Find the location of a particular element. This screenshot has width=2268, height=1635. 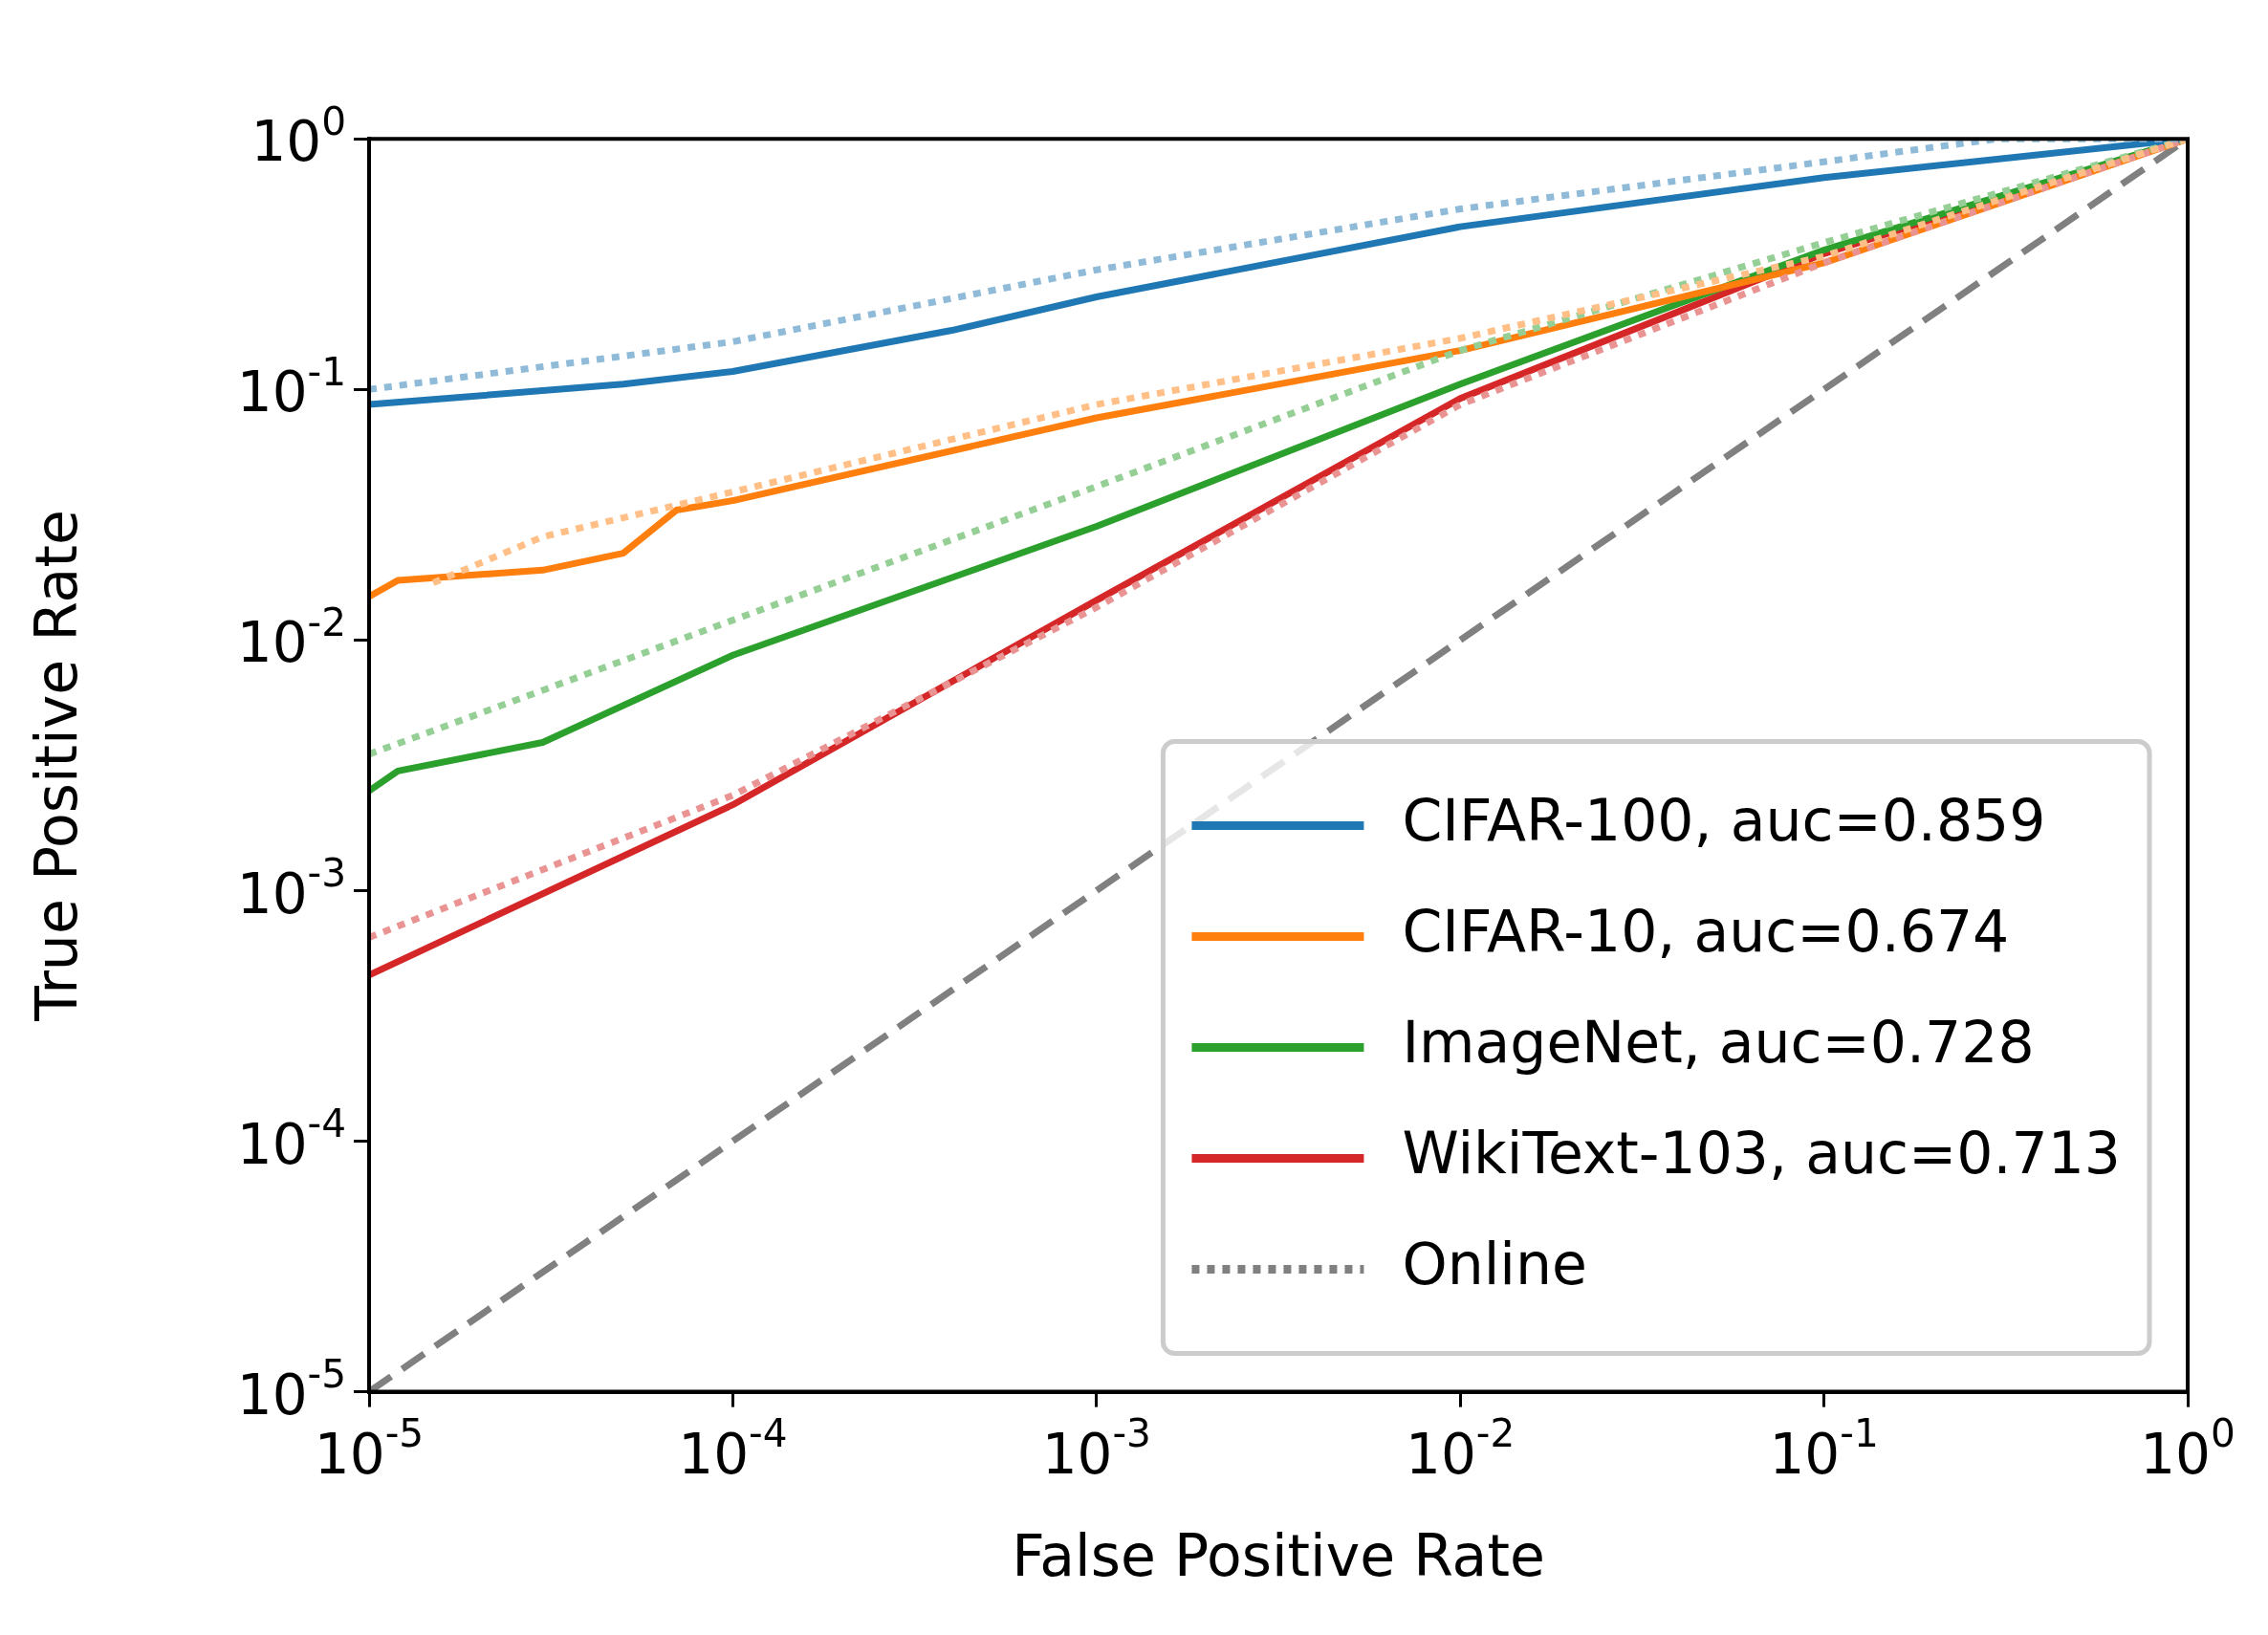

legend-label: WikiText-103, auc=0.713 is located at coordinates (1762, 1154).